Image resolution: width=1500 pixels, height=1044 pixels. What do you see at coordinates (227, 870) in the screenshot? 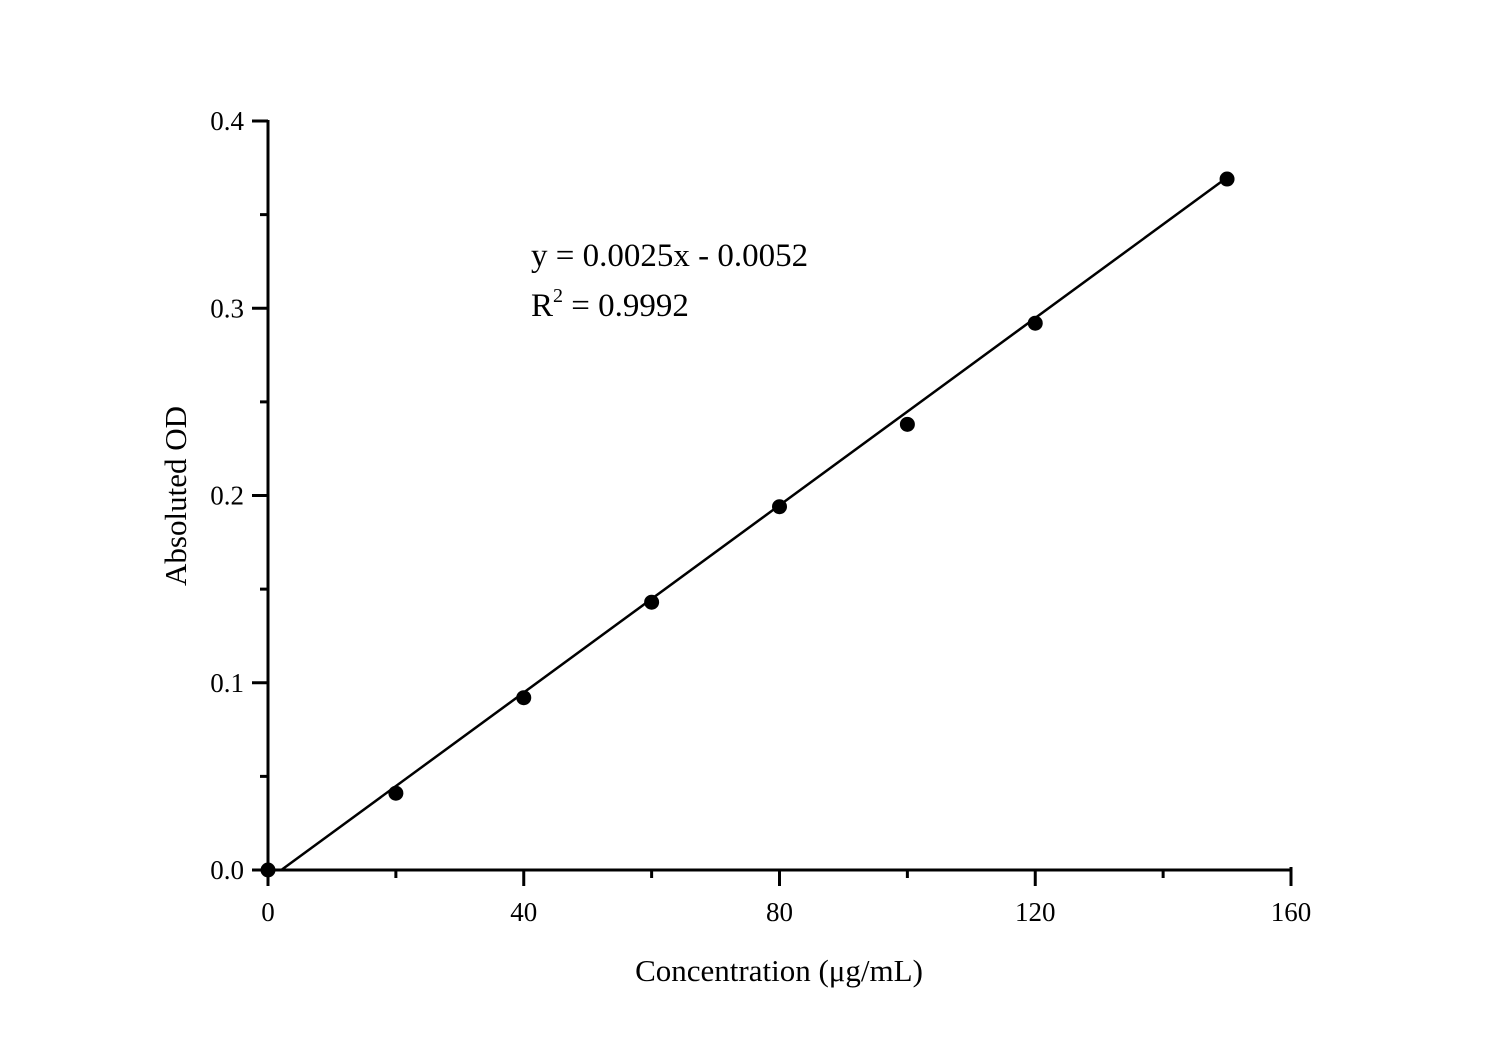
I see `y-tick-label: 0.0` at bounding box center [227, 870].